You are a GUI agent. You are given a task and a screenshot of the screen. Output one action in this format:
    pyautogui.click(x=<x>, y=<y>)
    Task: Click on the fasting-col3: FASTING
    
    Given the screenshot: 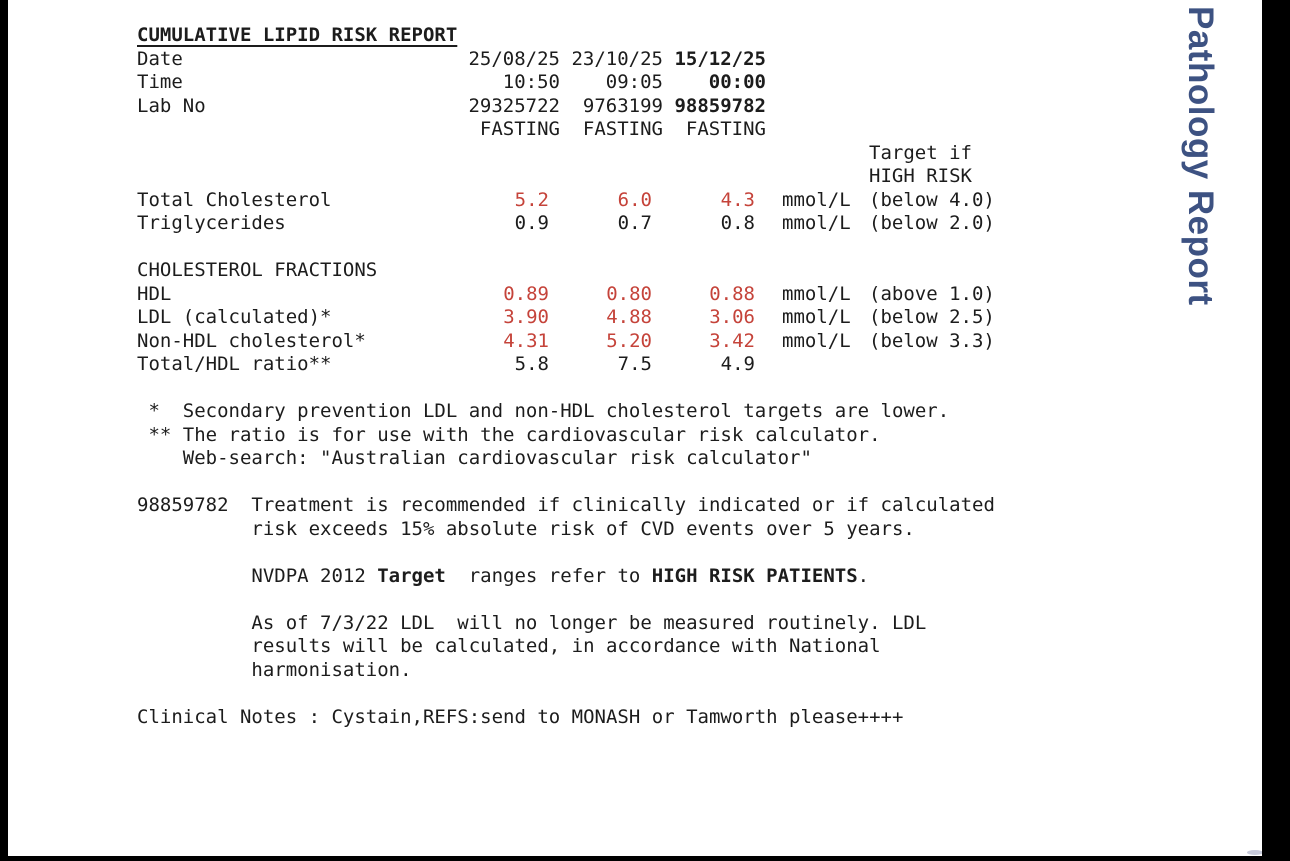 What is the action you would take?
    pyautogui.click(x=725, y=129)
    